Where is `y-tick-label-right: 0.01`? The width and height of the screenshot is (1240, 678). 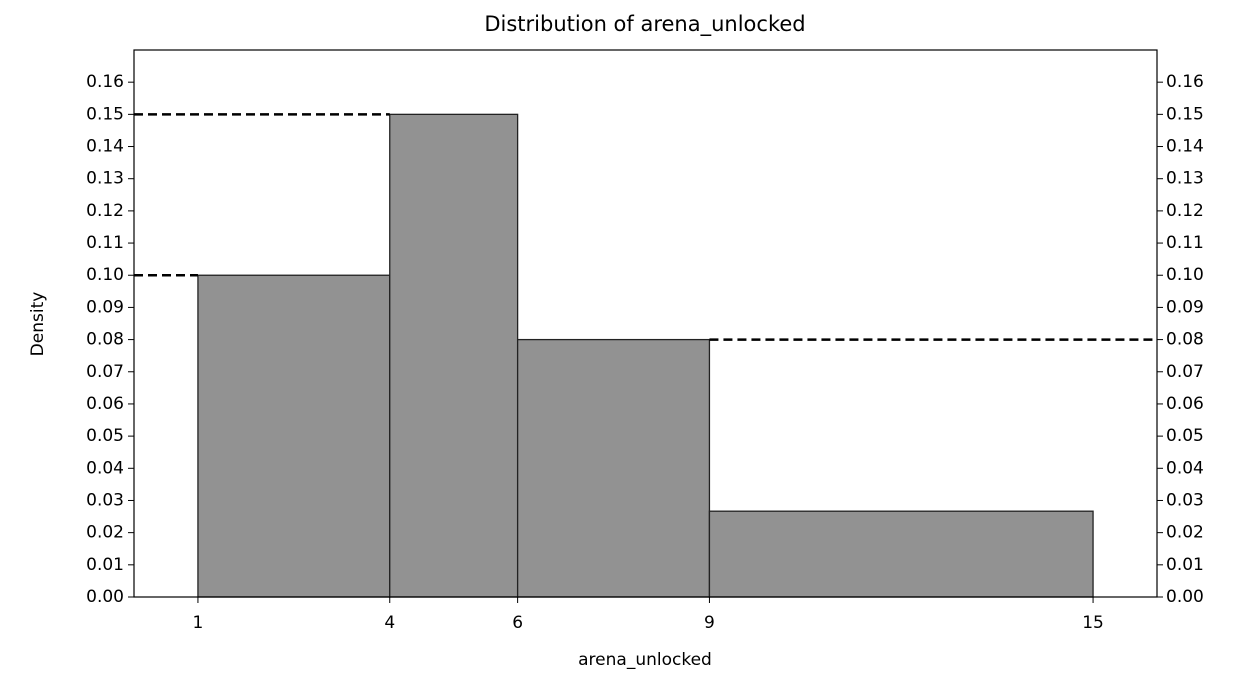
y-tick-label-right: 0.01 is located at coordinates (1185, 565).